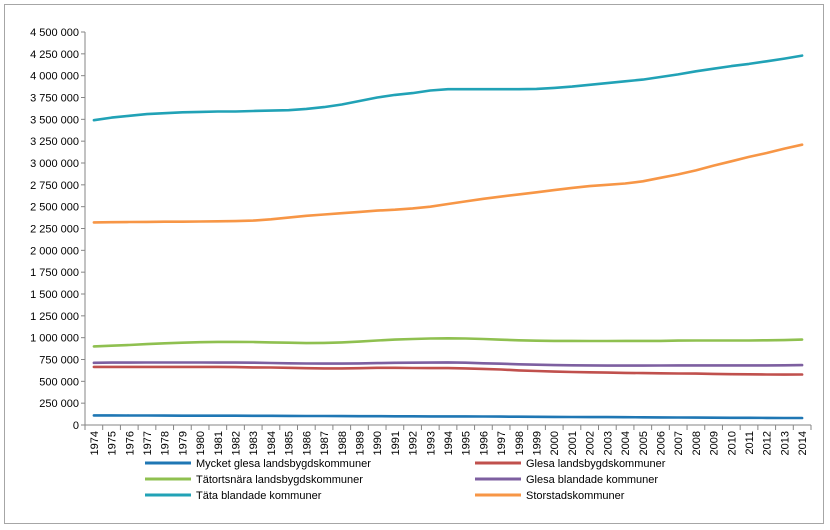 The height and width of the screenshot is (530, 830). What do you see at coordinates (54, 120) in the screenshot?
I see `y-tick-label: 3 500 000` at bounding box center [54, 120].